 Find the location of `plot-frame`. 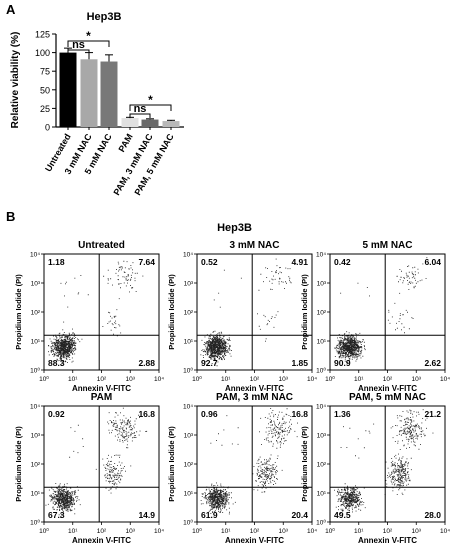

plot-frame is located at coordinates (387, 464).